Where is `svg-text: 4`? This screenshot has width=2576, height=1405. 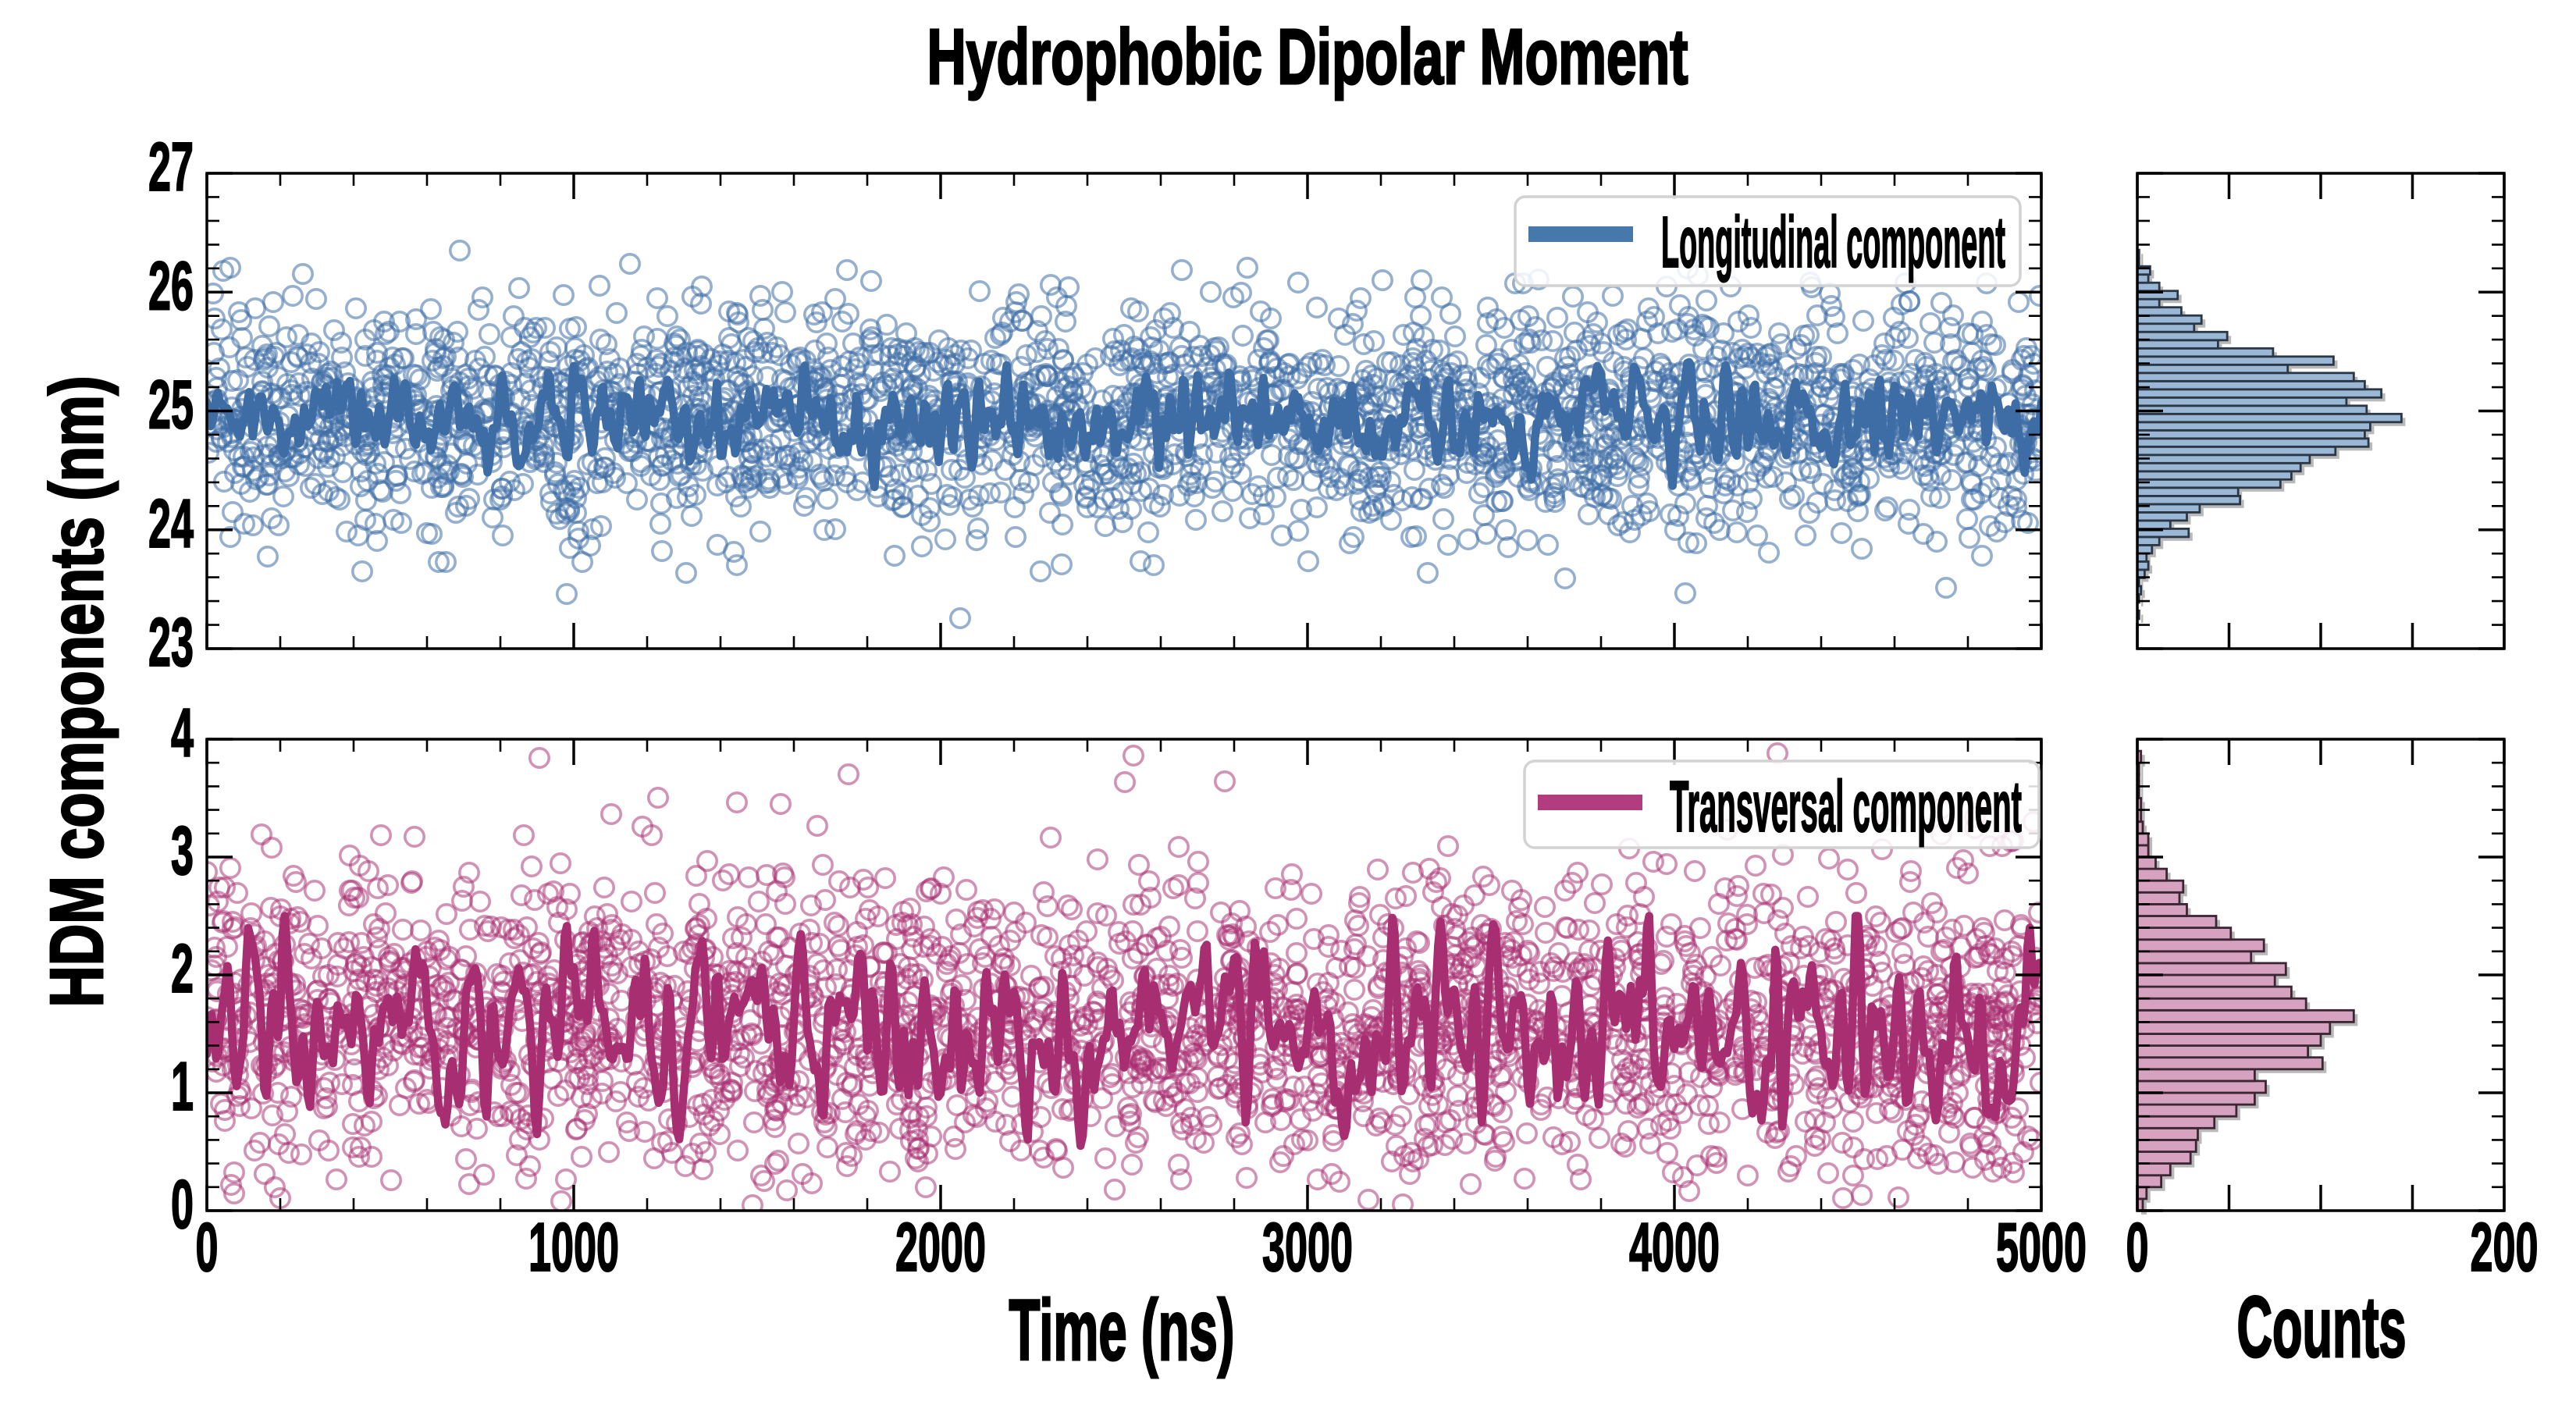
svg-text: 4 is located at coordinates (182, 732).